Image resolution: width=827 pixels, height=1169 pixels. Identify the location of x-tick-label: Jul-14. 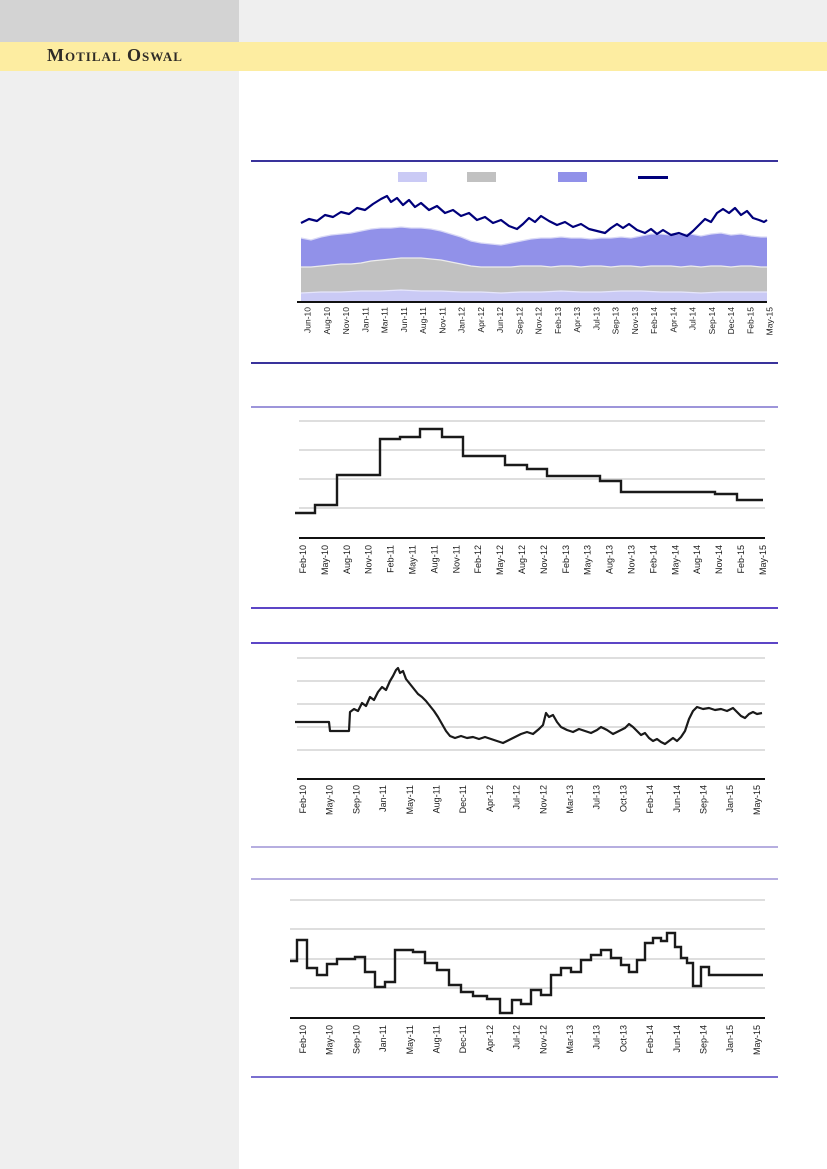
(693, 318).